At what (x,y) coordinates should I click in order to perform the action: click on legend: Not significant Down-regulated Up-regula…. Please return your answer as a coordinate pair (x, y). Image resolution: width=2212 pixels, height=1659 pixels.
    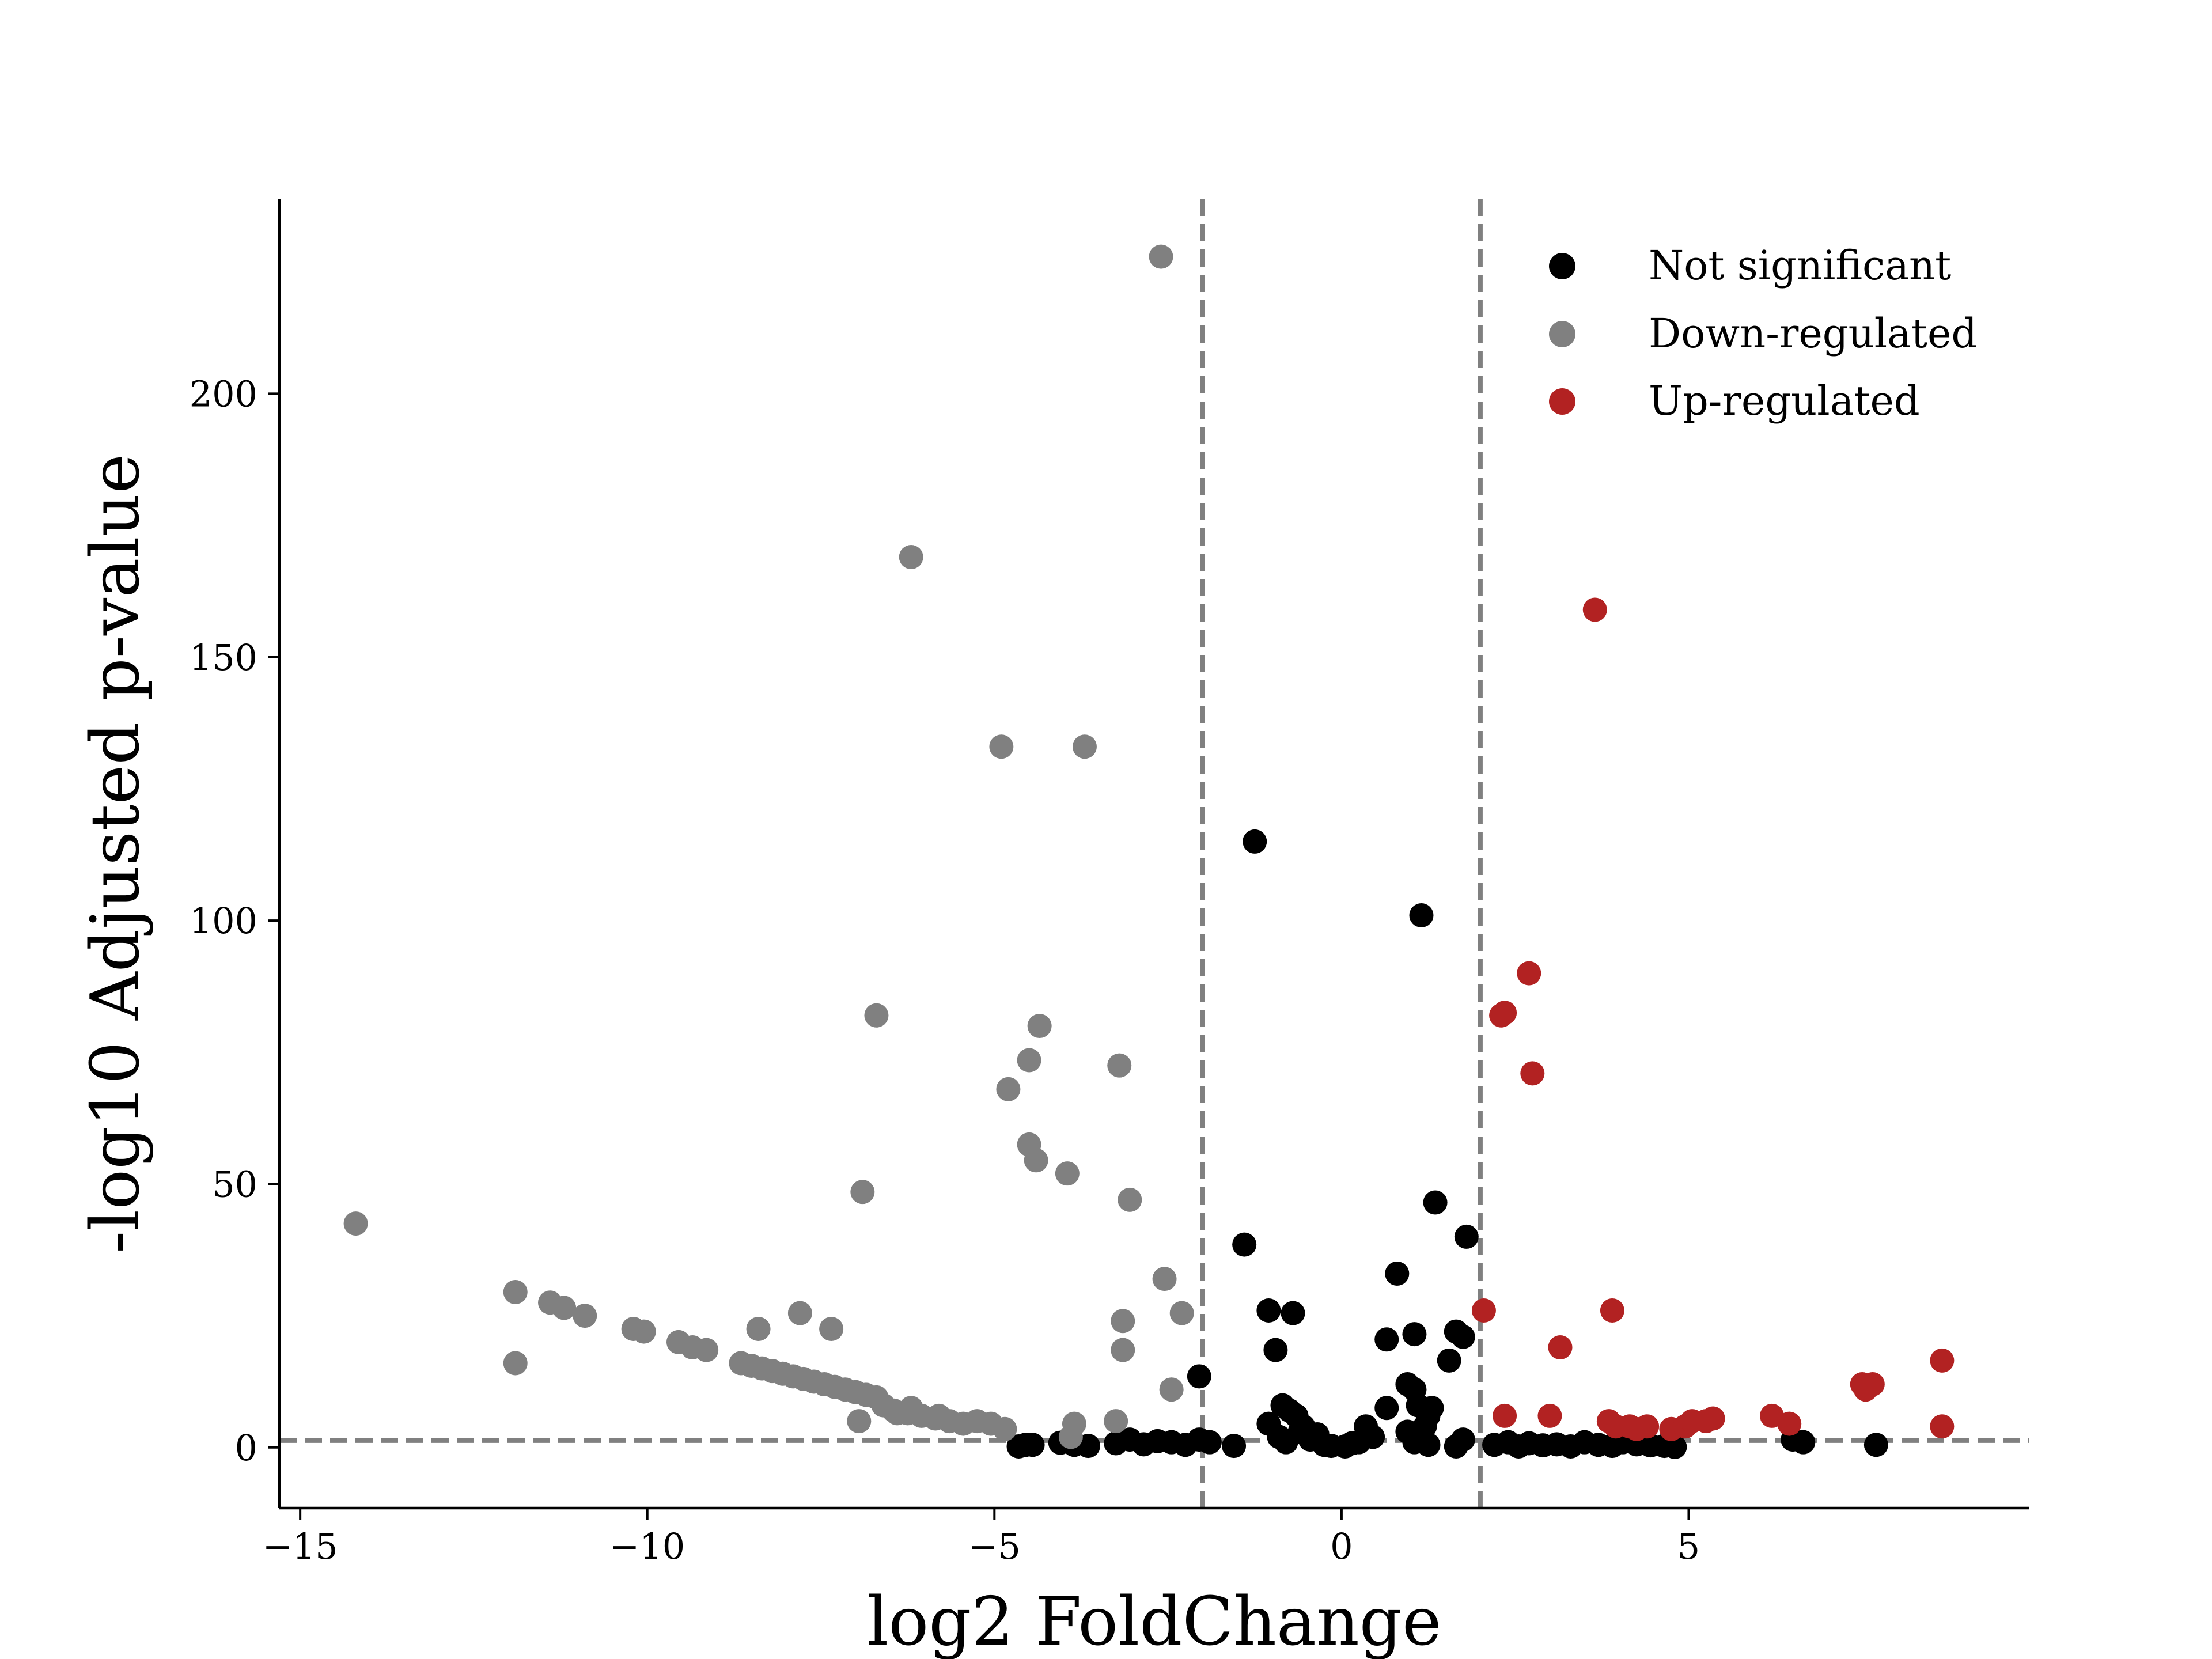
    Looking at the image, I should click on (1763, 333).